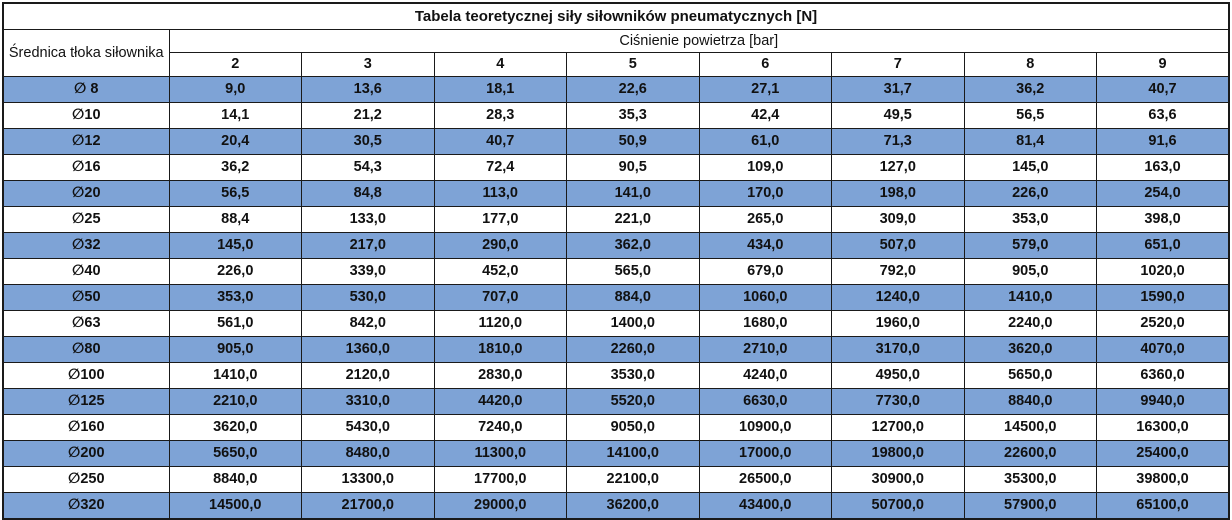  What do you see at coordinates (500, 271) in the screenshot?
I see `force-cell: 452,0` at bounding box center [500, 271].